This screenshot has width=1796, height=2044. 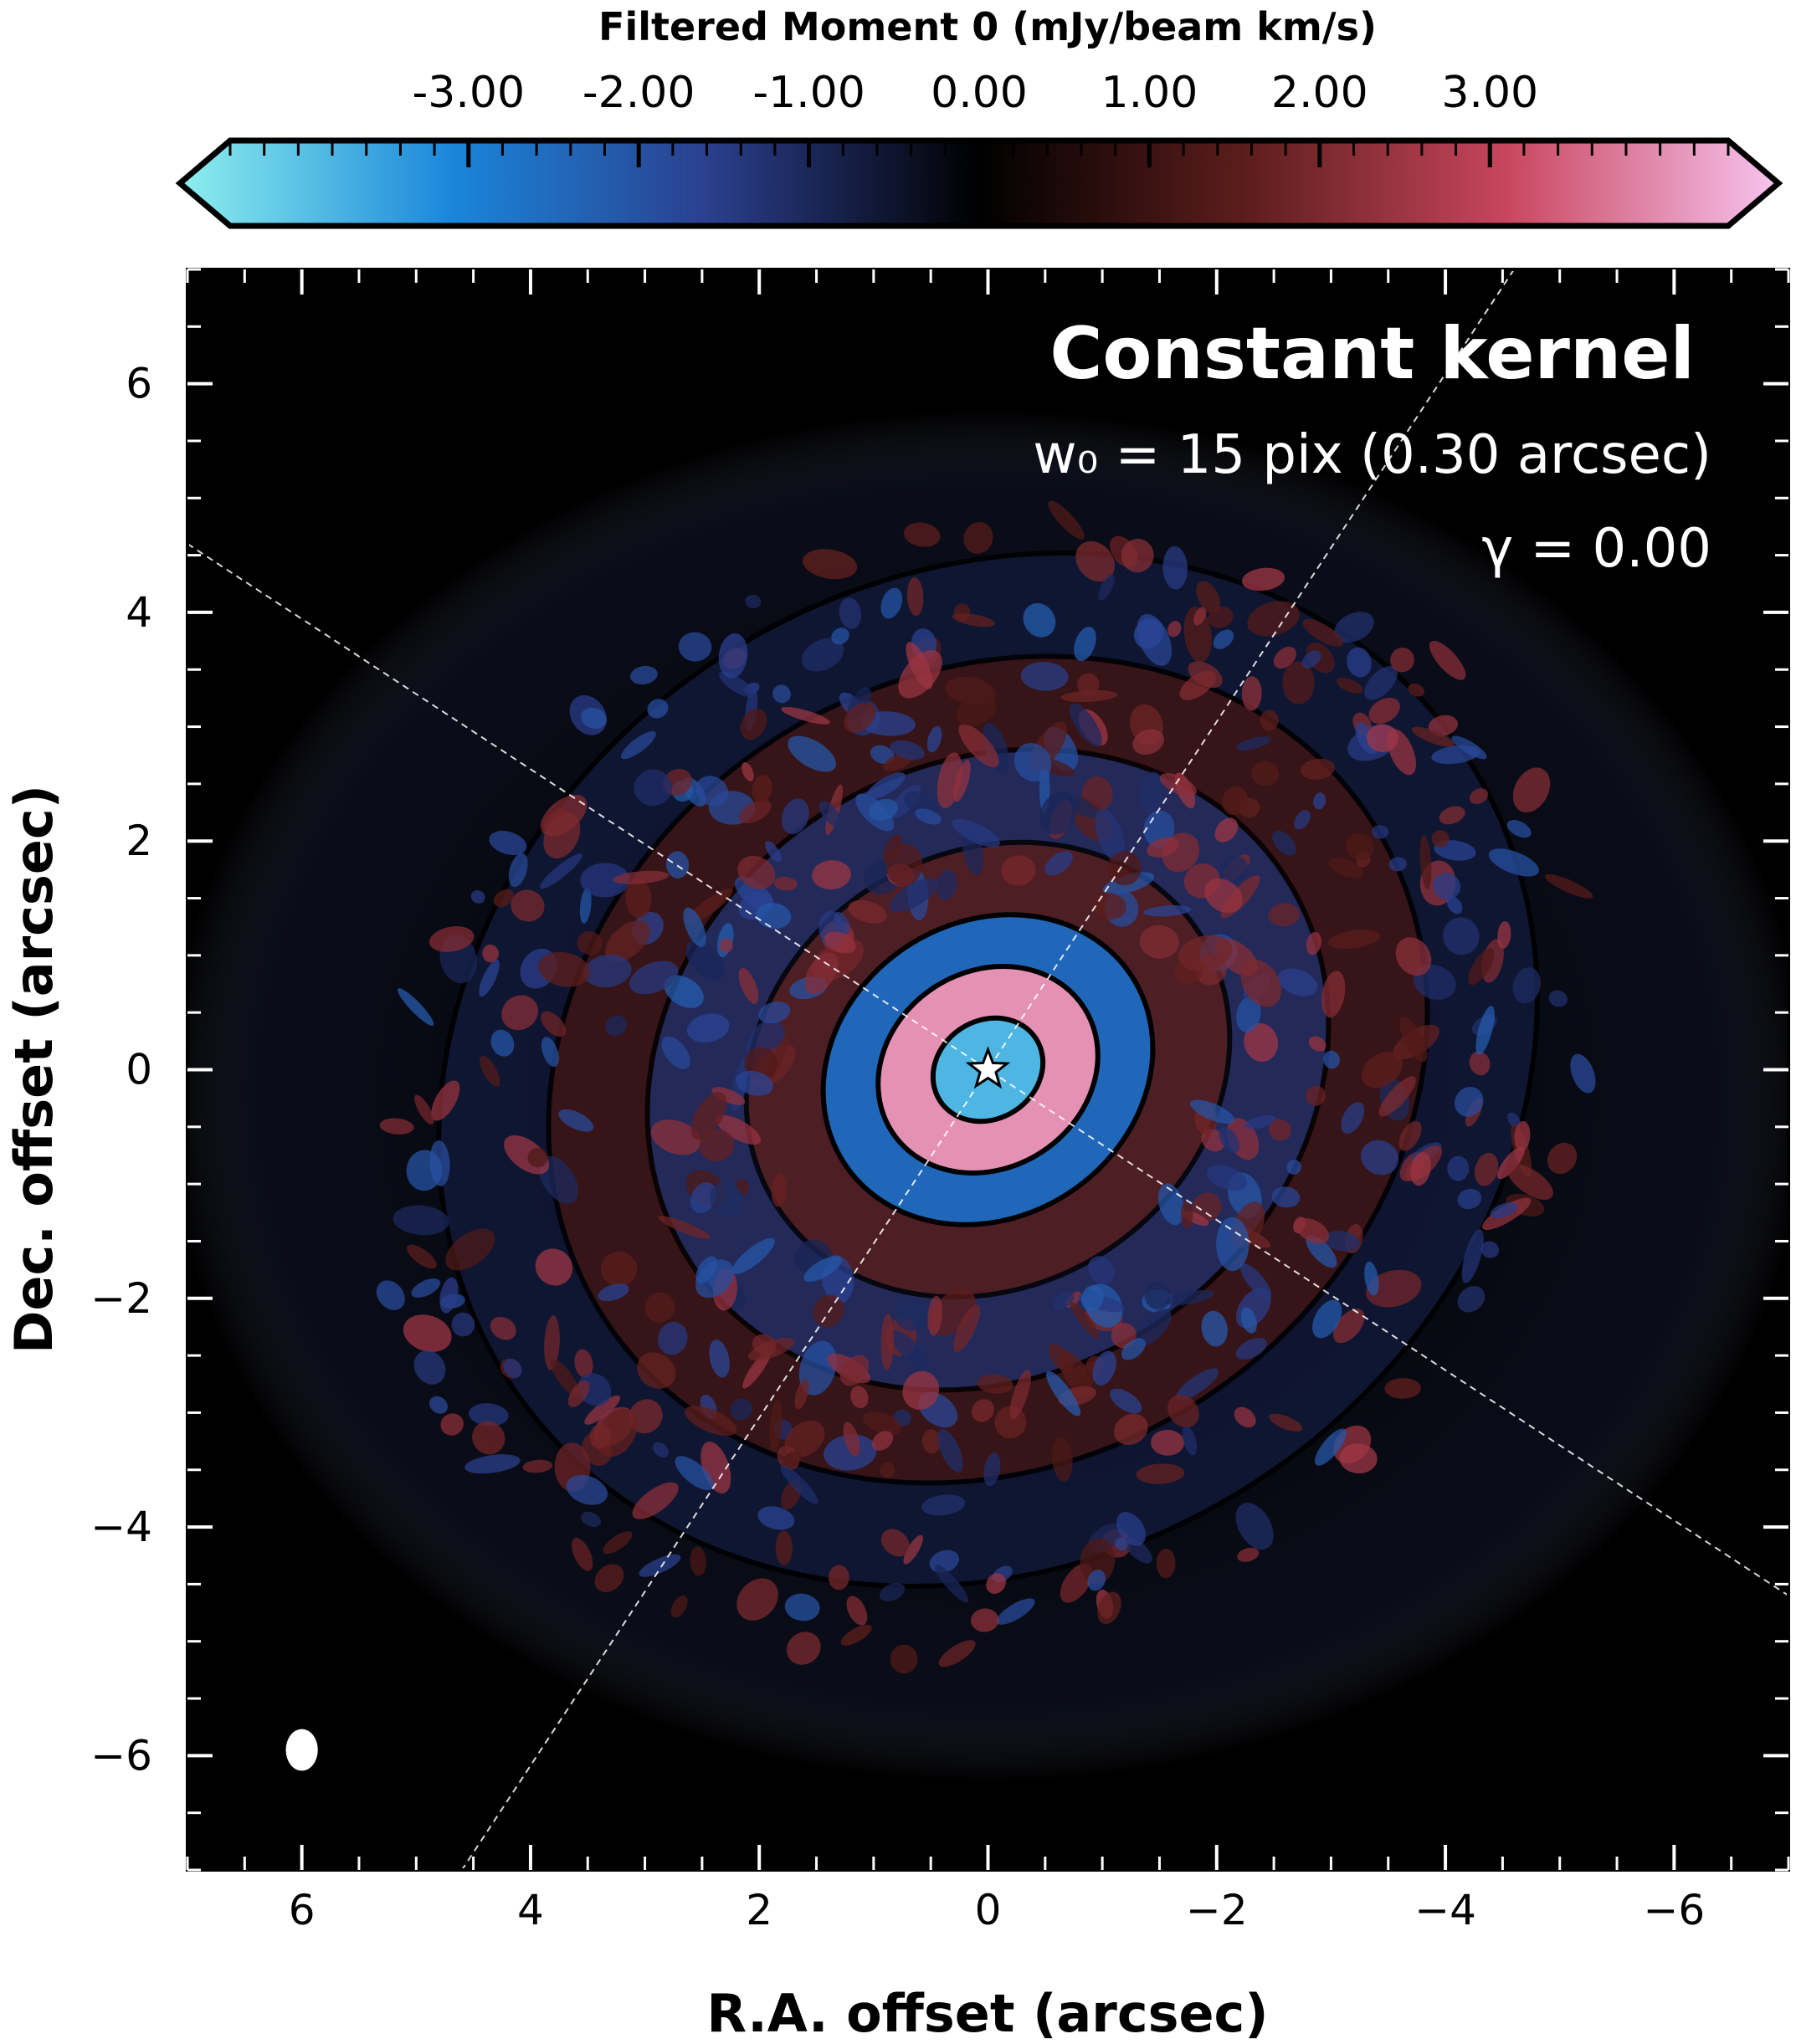 What do you see at coordinates (987, 2013) in the screenshot?
I see `x-axis-label: R.A. offset (arcsec)` at bounding box center [987, 2013].